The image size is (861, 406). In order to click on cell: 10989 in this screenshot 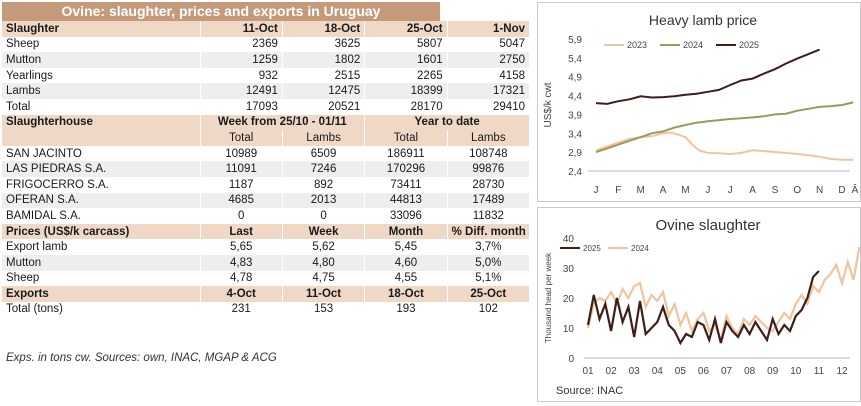, I will do `click(241, 153)`.